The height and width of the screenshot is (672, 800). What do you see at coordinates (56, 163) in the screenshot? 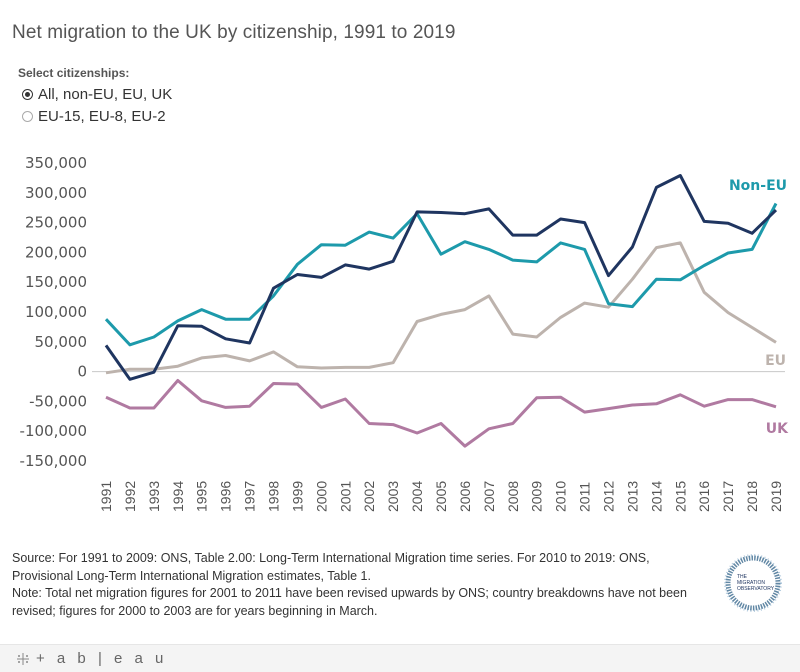
I see `y-tick-label: 350,000` at bounding box center [56, 163].